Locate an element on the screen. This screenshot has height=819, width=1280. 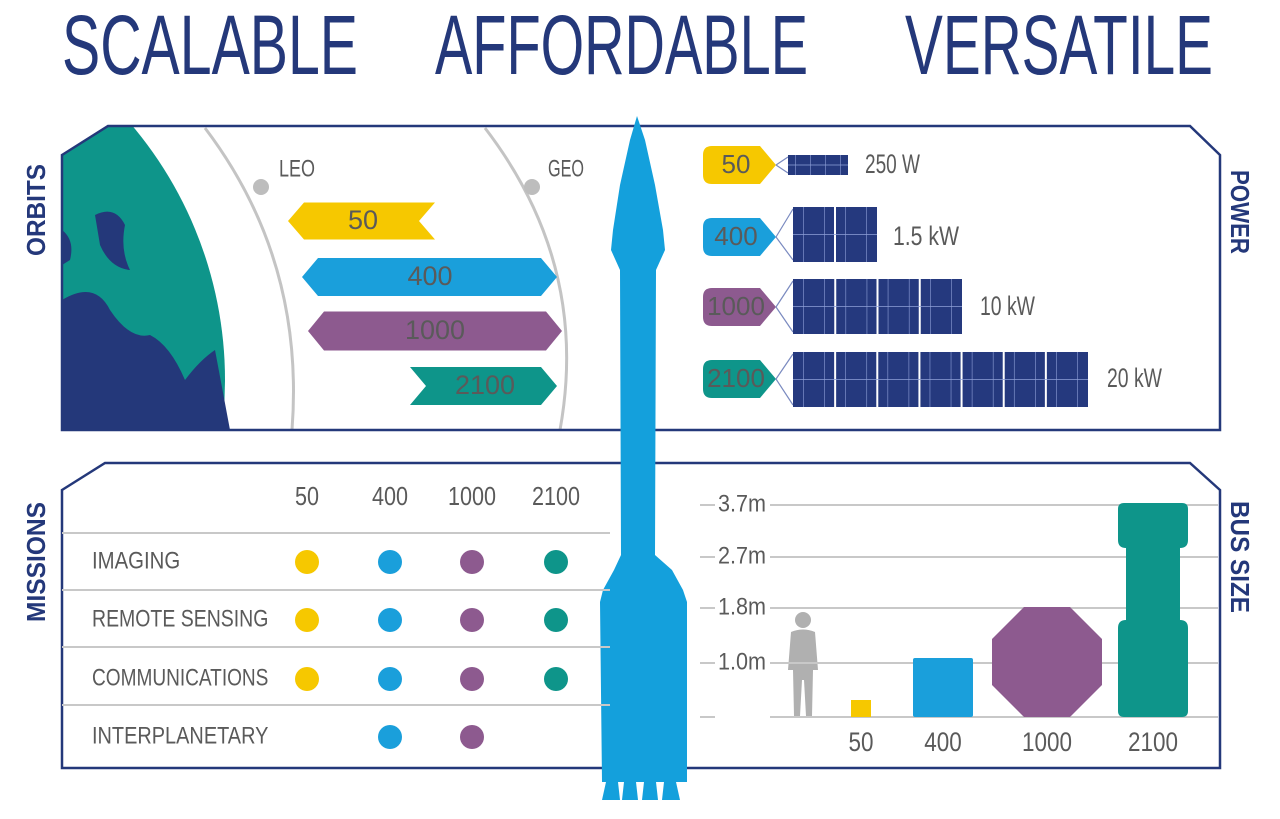
power-bus-label: 1000 is located at coordinates (736, 306).